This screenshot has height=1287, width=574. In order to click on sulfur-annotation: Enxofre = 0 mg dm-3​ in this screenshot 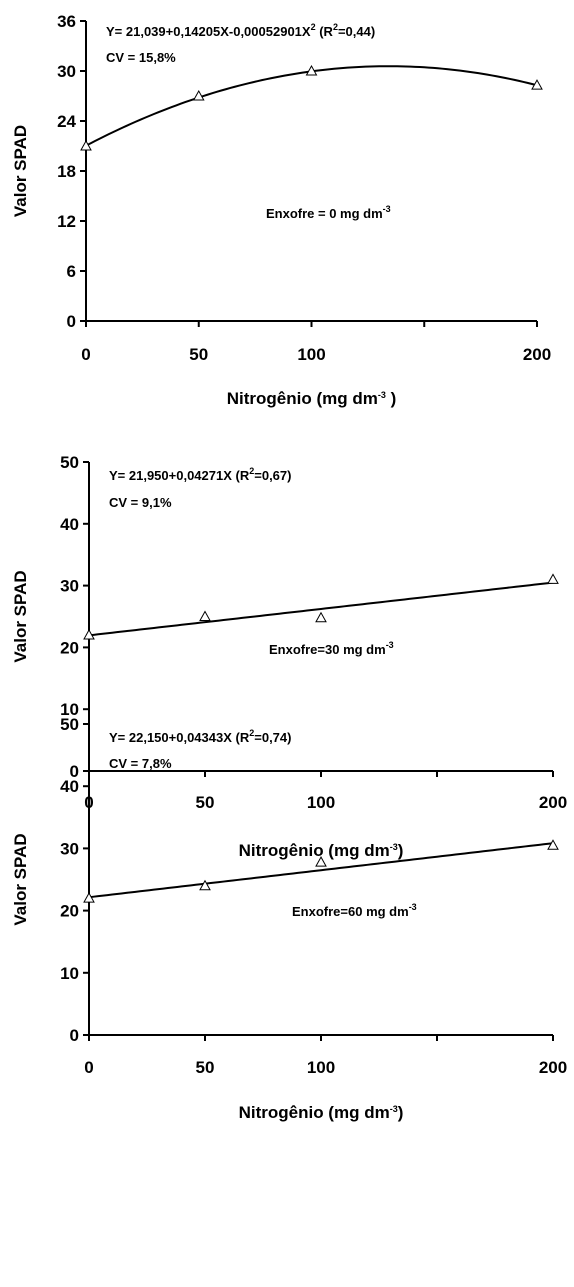, I will do `click(328, 212)`.